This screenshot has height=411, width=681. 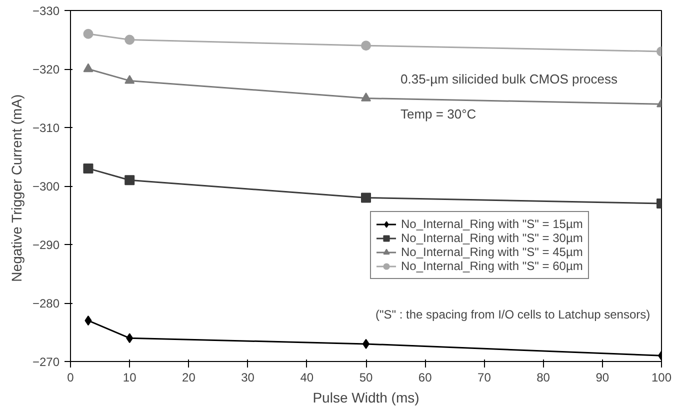 What do you see at coordinates (129, 377) in the screenshot?
I see `x-tick-label: 10` at bounding box center [129, 377].